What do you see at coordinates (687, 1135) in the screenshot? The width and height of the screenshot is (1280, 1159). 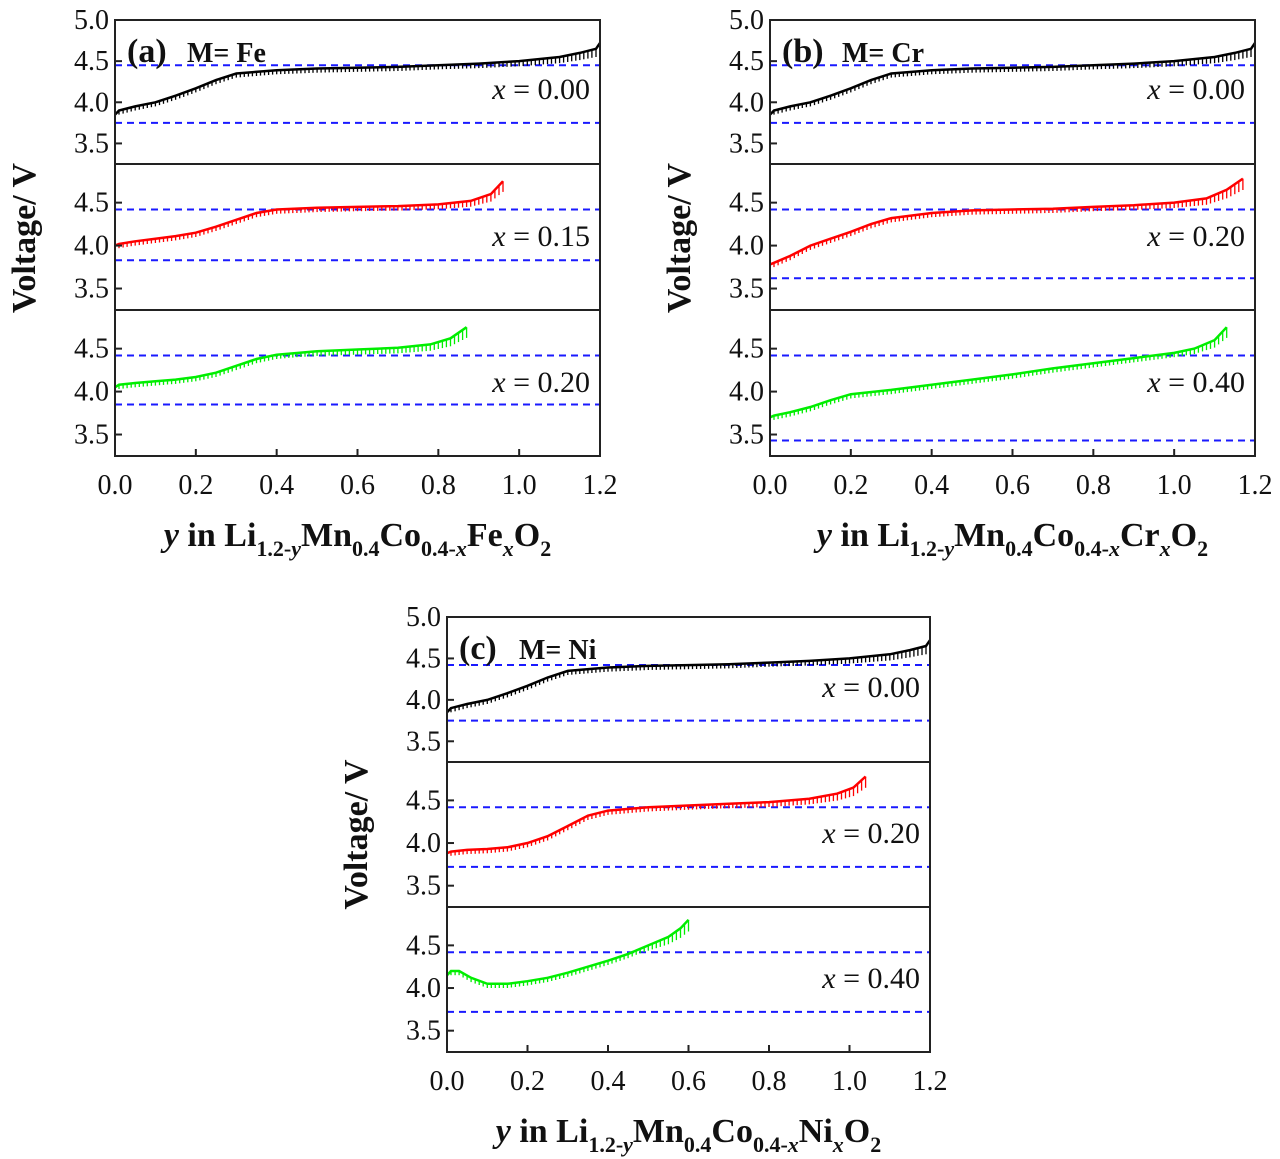 I see `x-axis-title: y in Li1.2-yMn0.4Co0.4-xNixO2` at bounding box center [687, 1135].